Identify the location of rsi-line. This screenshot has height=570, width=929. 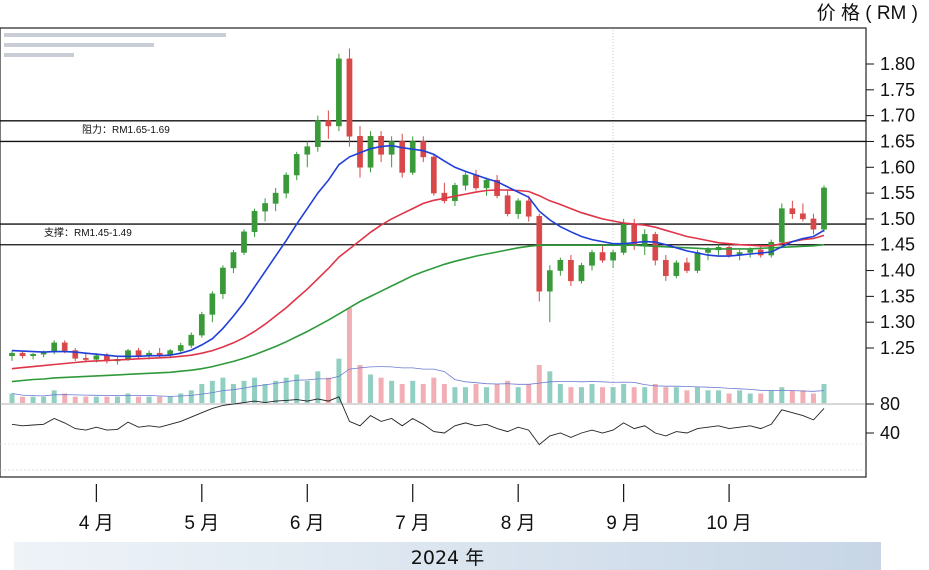
(418, 421).